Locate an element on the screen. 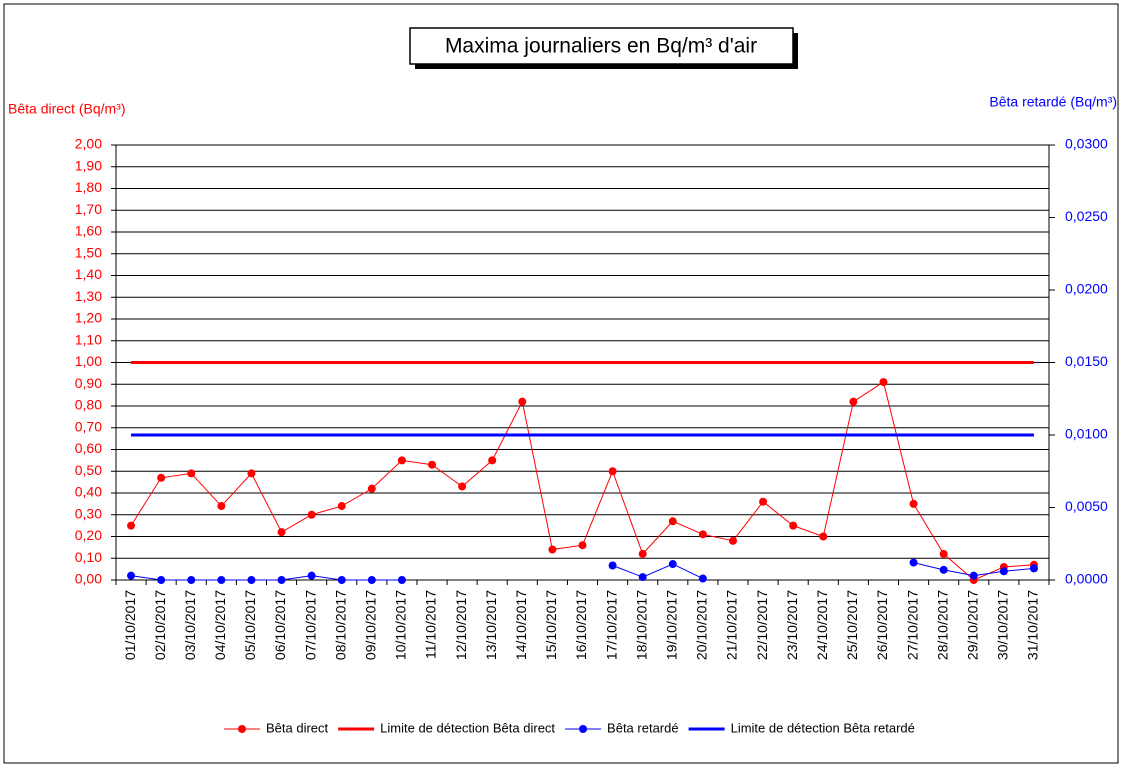 The image size is (1122, 767). x-tick-label: 08/10/2017 is located at coordinates (340, 625).